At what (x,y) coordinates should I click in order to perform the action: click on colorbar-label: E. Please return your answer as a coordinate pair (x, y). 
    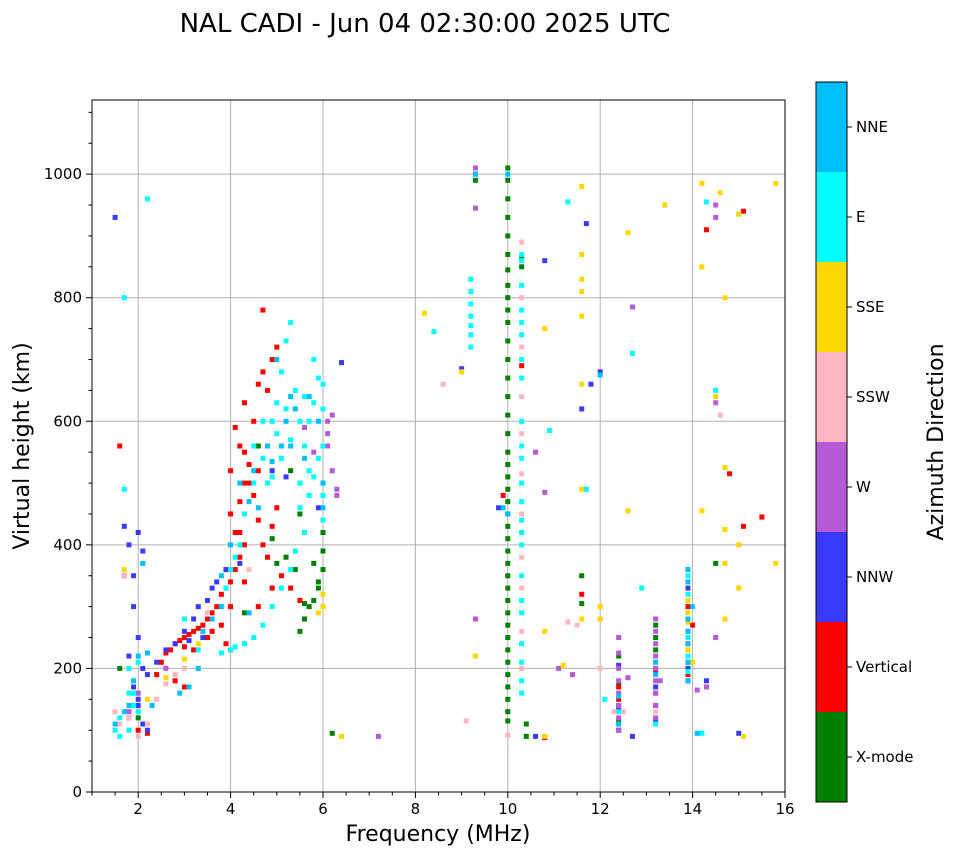
    Looking at the image, I should click on (860, 217).